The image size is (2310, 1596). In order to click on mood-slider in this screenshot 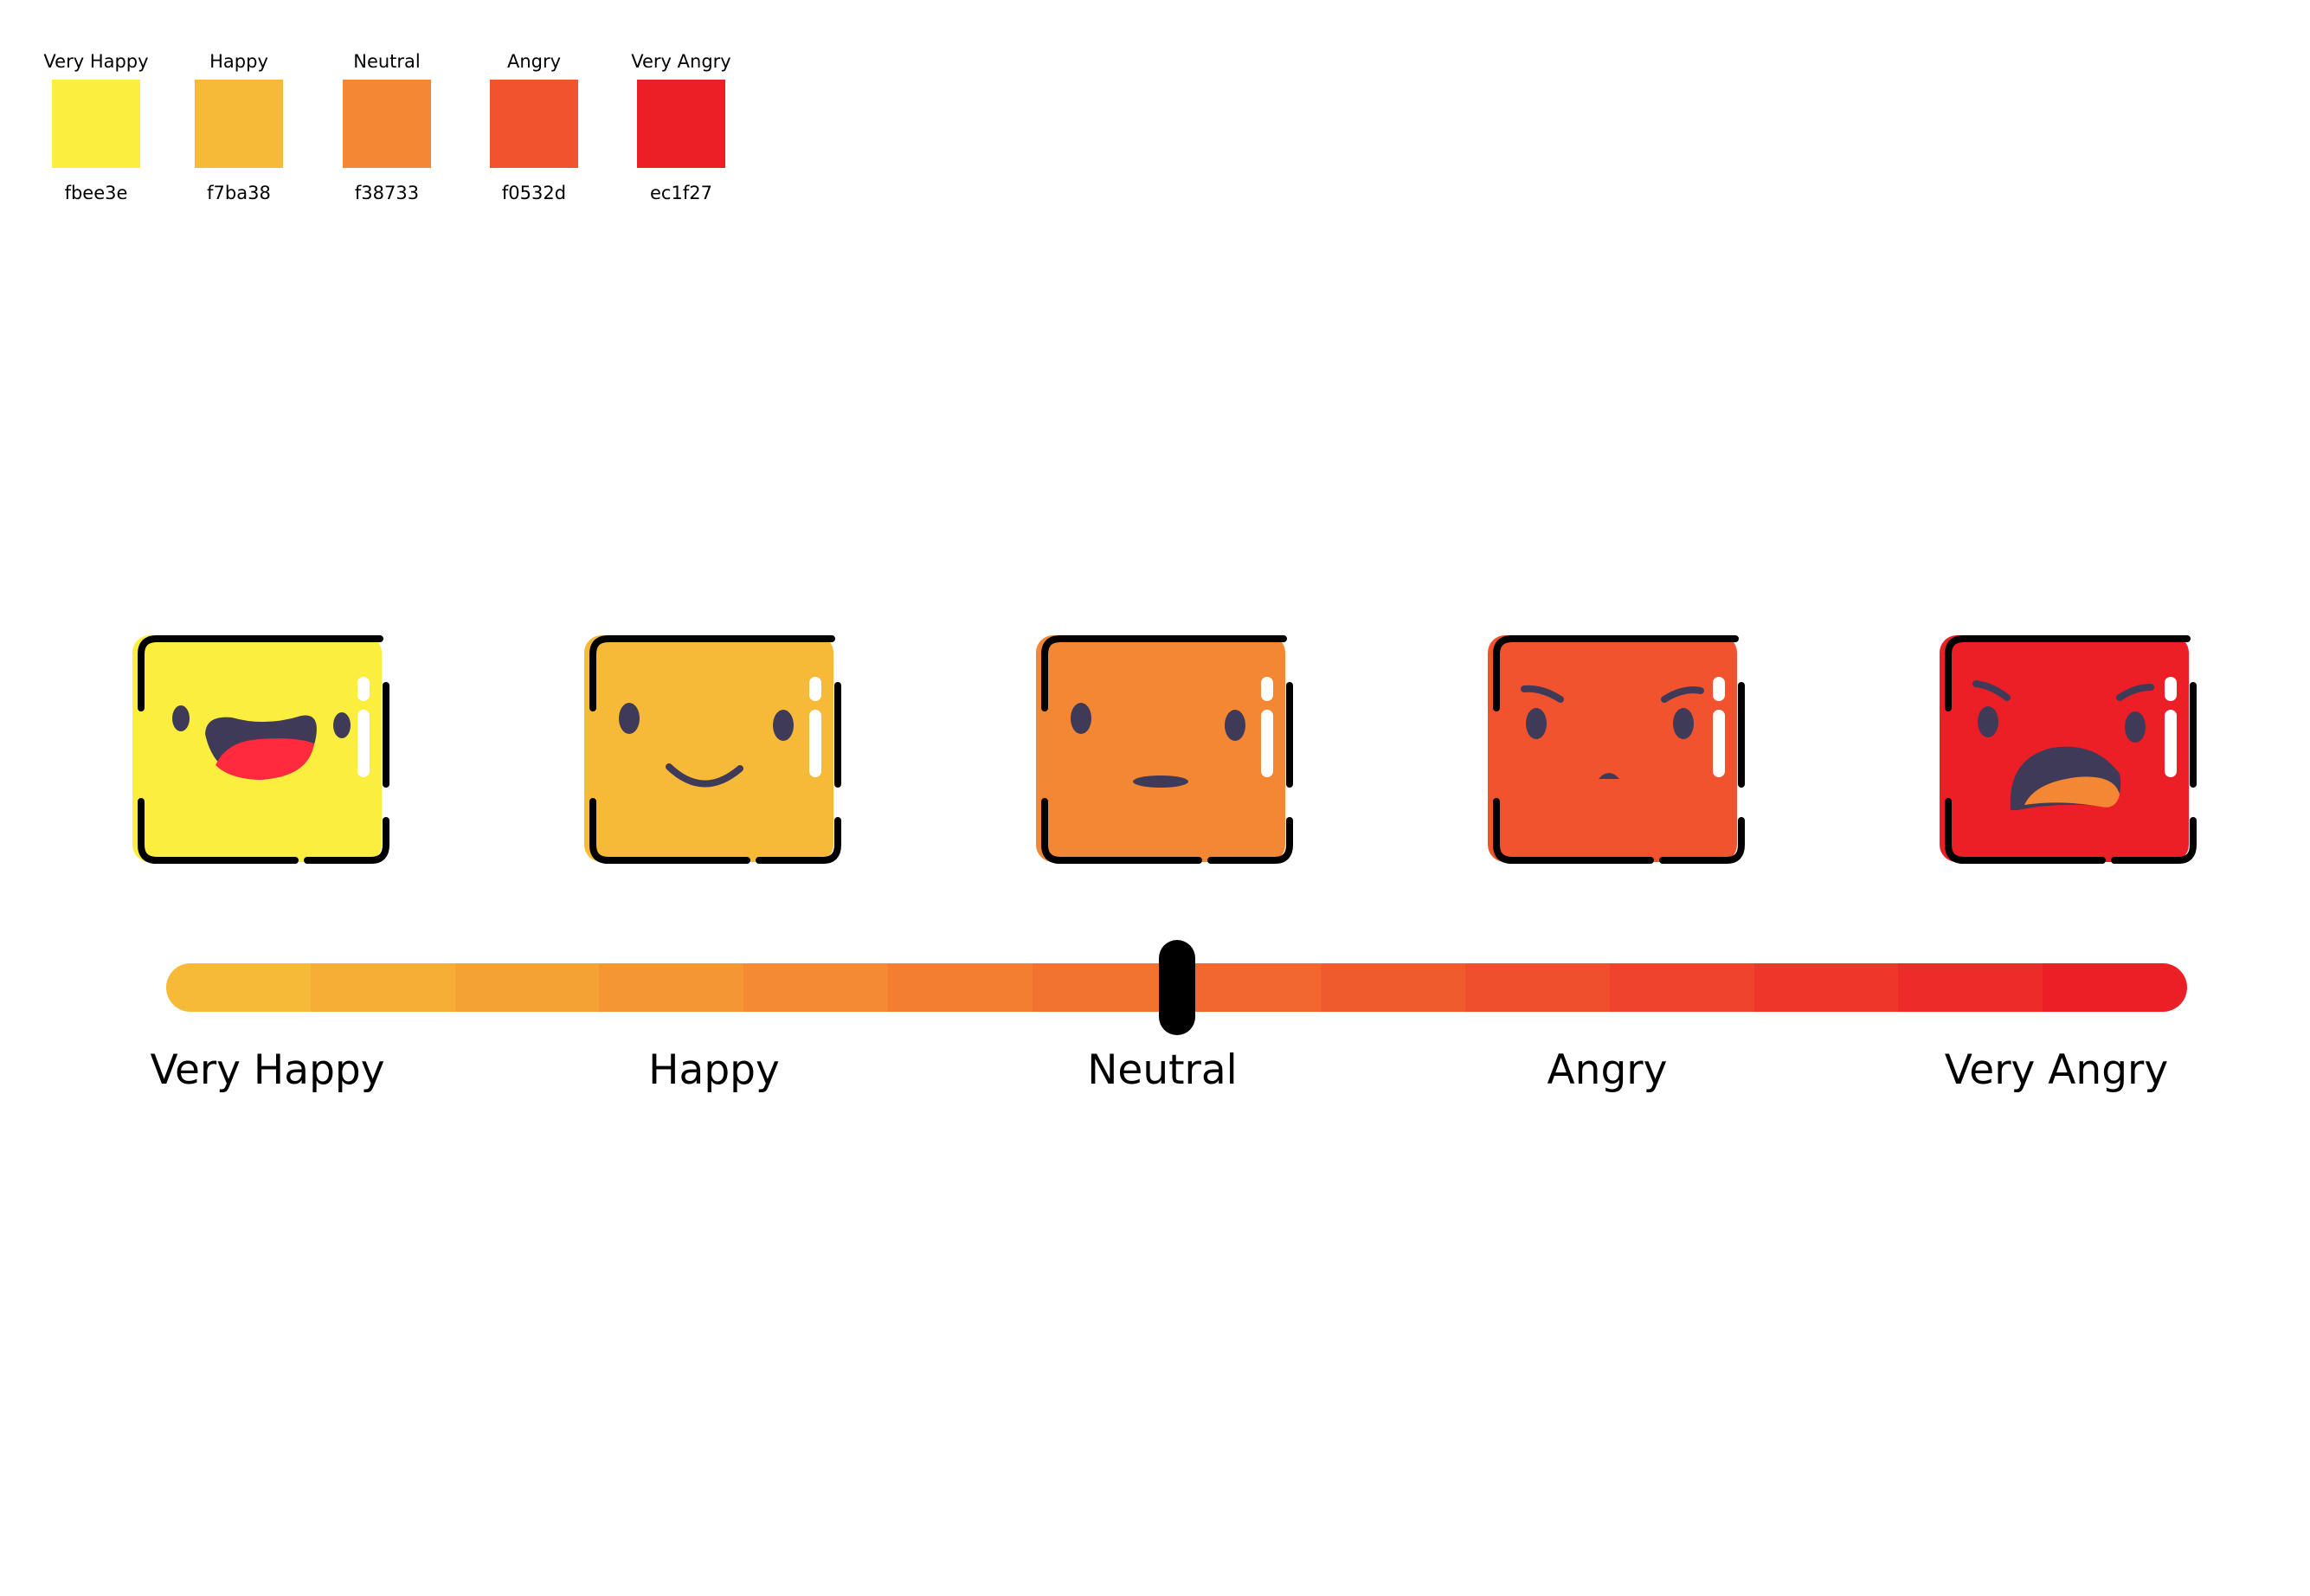, I will do `click(1176, 987)`.